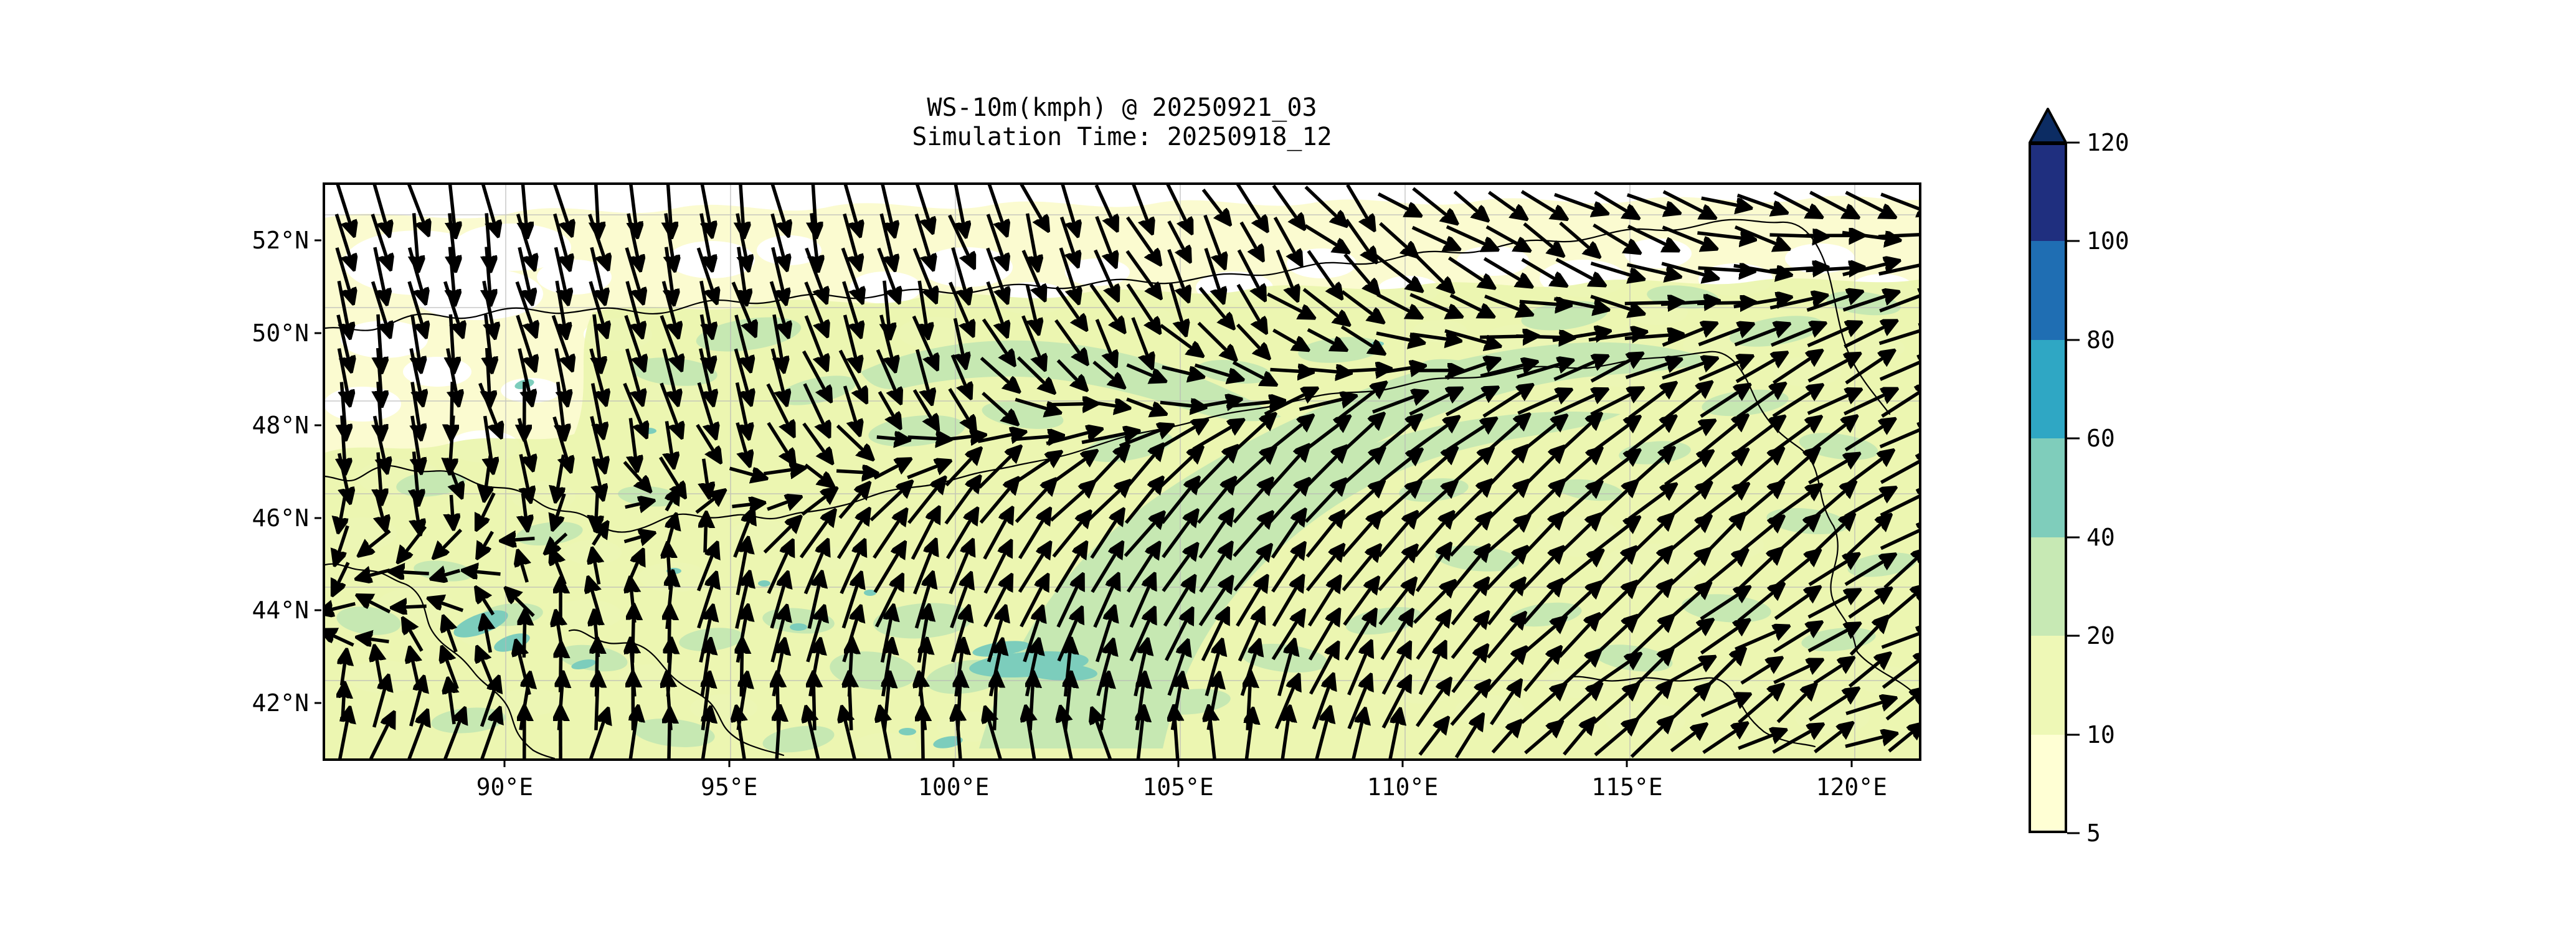 The height and width of the screenshot is (934, 2576). Describe the element at coordinates (2048, 488) in the screenshot. I see `colorbar` at that location.